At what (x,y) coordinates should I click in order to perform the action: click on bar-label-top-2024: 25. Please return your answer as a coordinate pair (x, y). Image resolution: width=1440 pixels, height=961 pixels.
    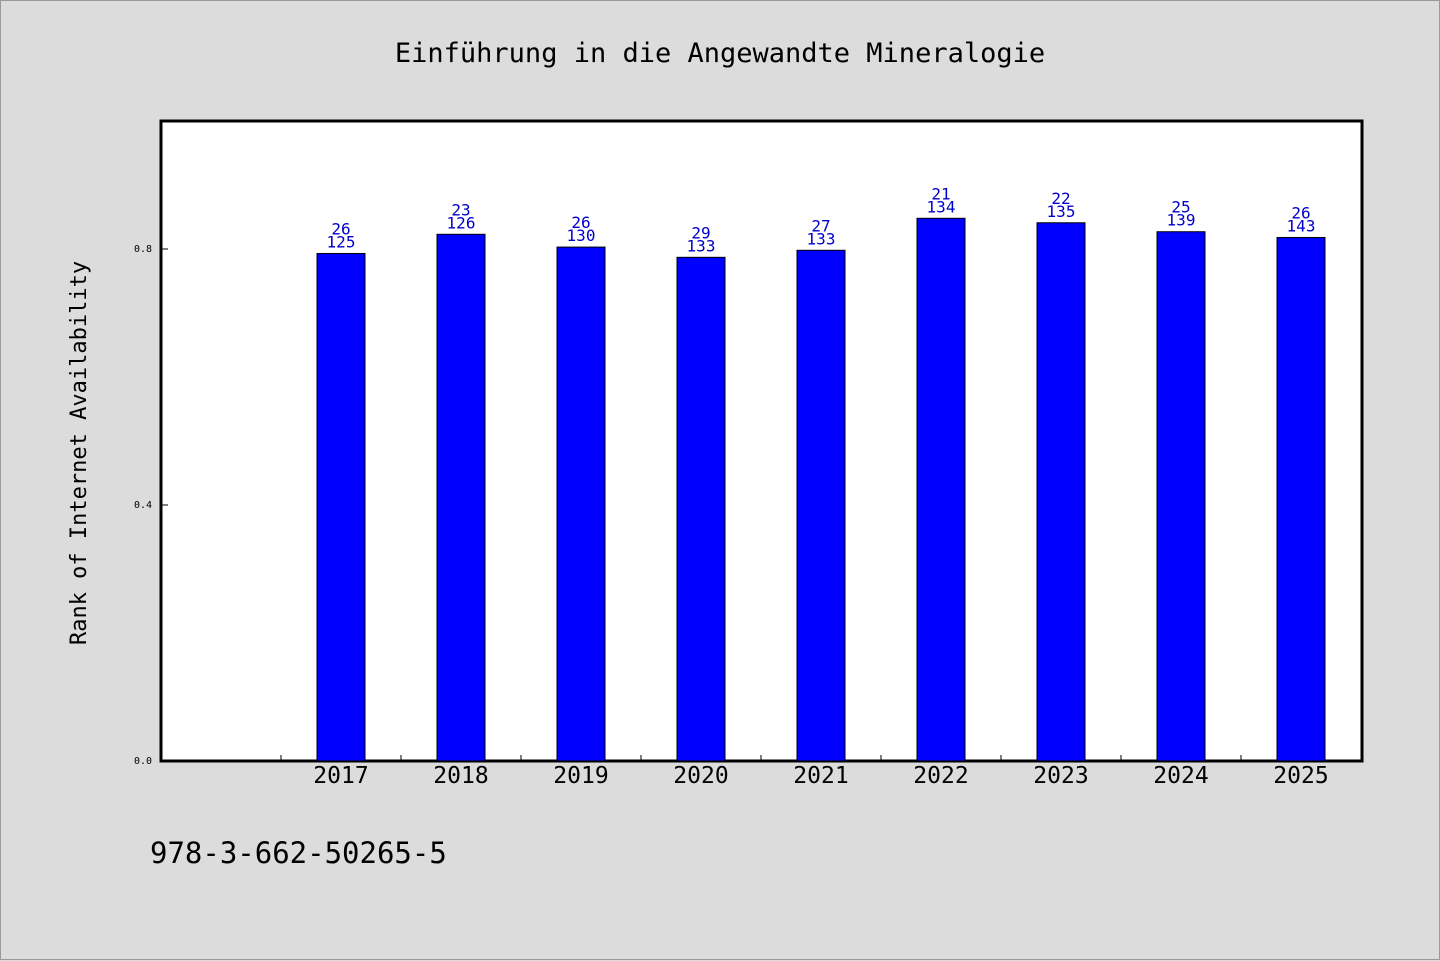
    Looking at the image, I should click on (1180, 207).